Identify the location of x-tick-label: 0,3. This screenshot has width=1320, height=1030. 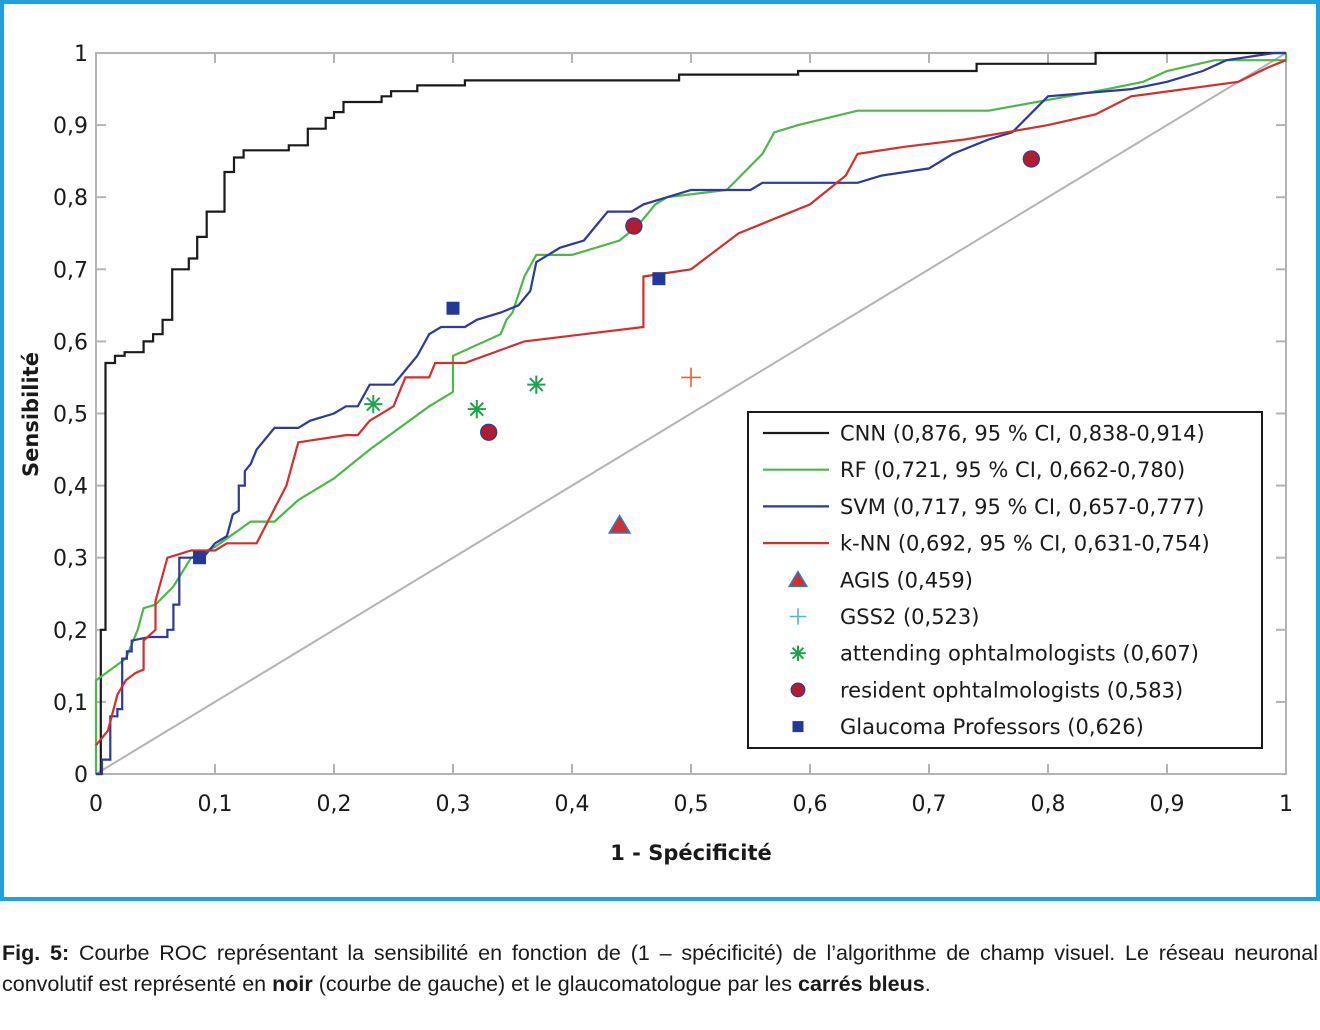
(453, 804).